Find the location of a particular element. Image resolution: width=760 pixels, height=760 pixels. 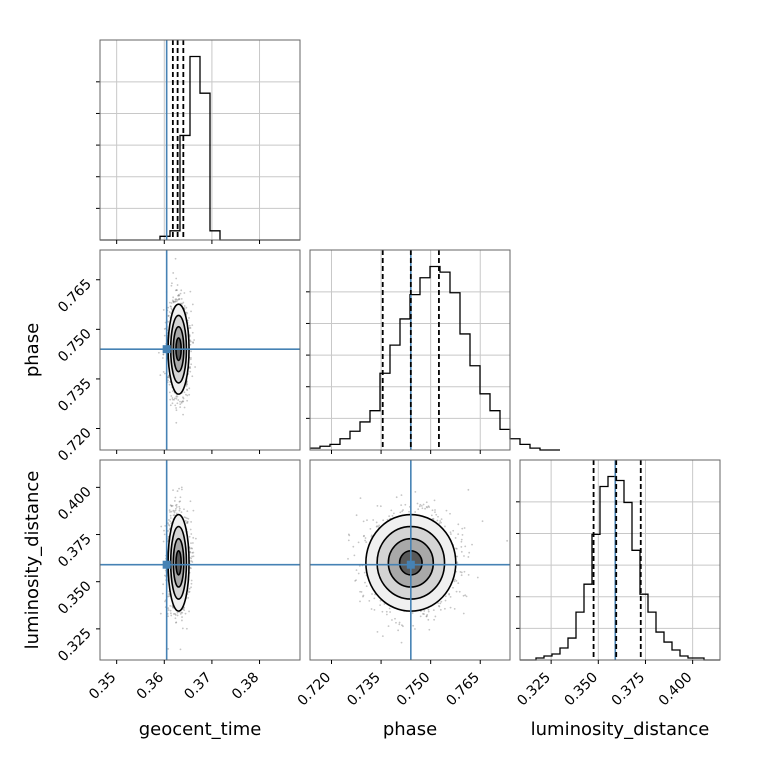

x-axis-label-luminosity-distance: luminosity_distance is located at coordinates (620, 729).